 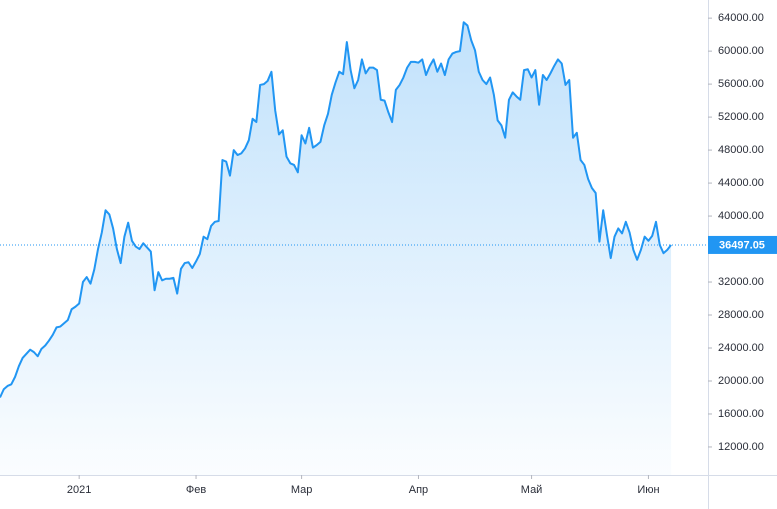 I want to click on current-price-tag, so click(x=742, y=244).